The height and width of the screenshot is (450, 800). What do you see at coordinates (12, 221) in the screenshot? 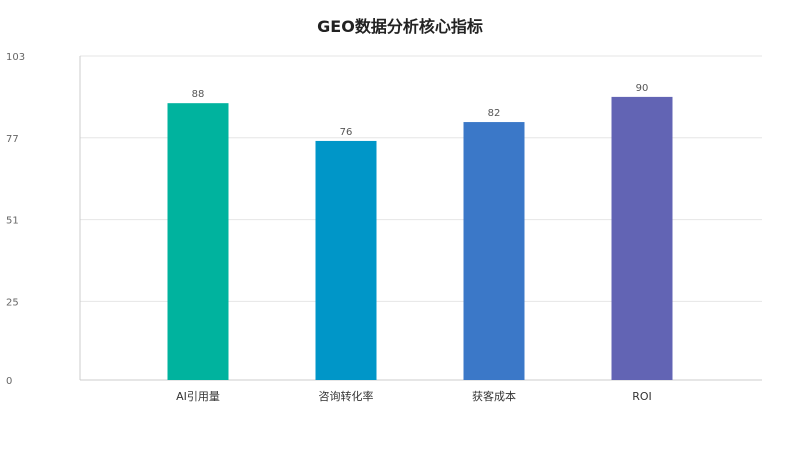
I see `y-tick-label: 51` at bounding box center [12, 221].